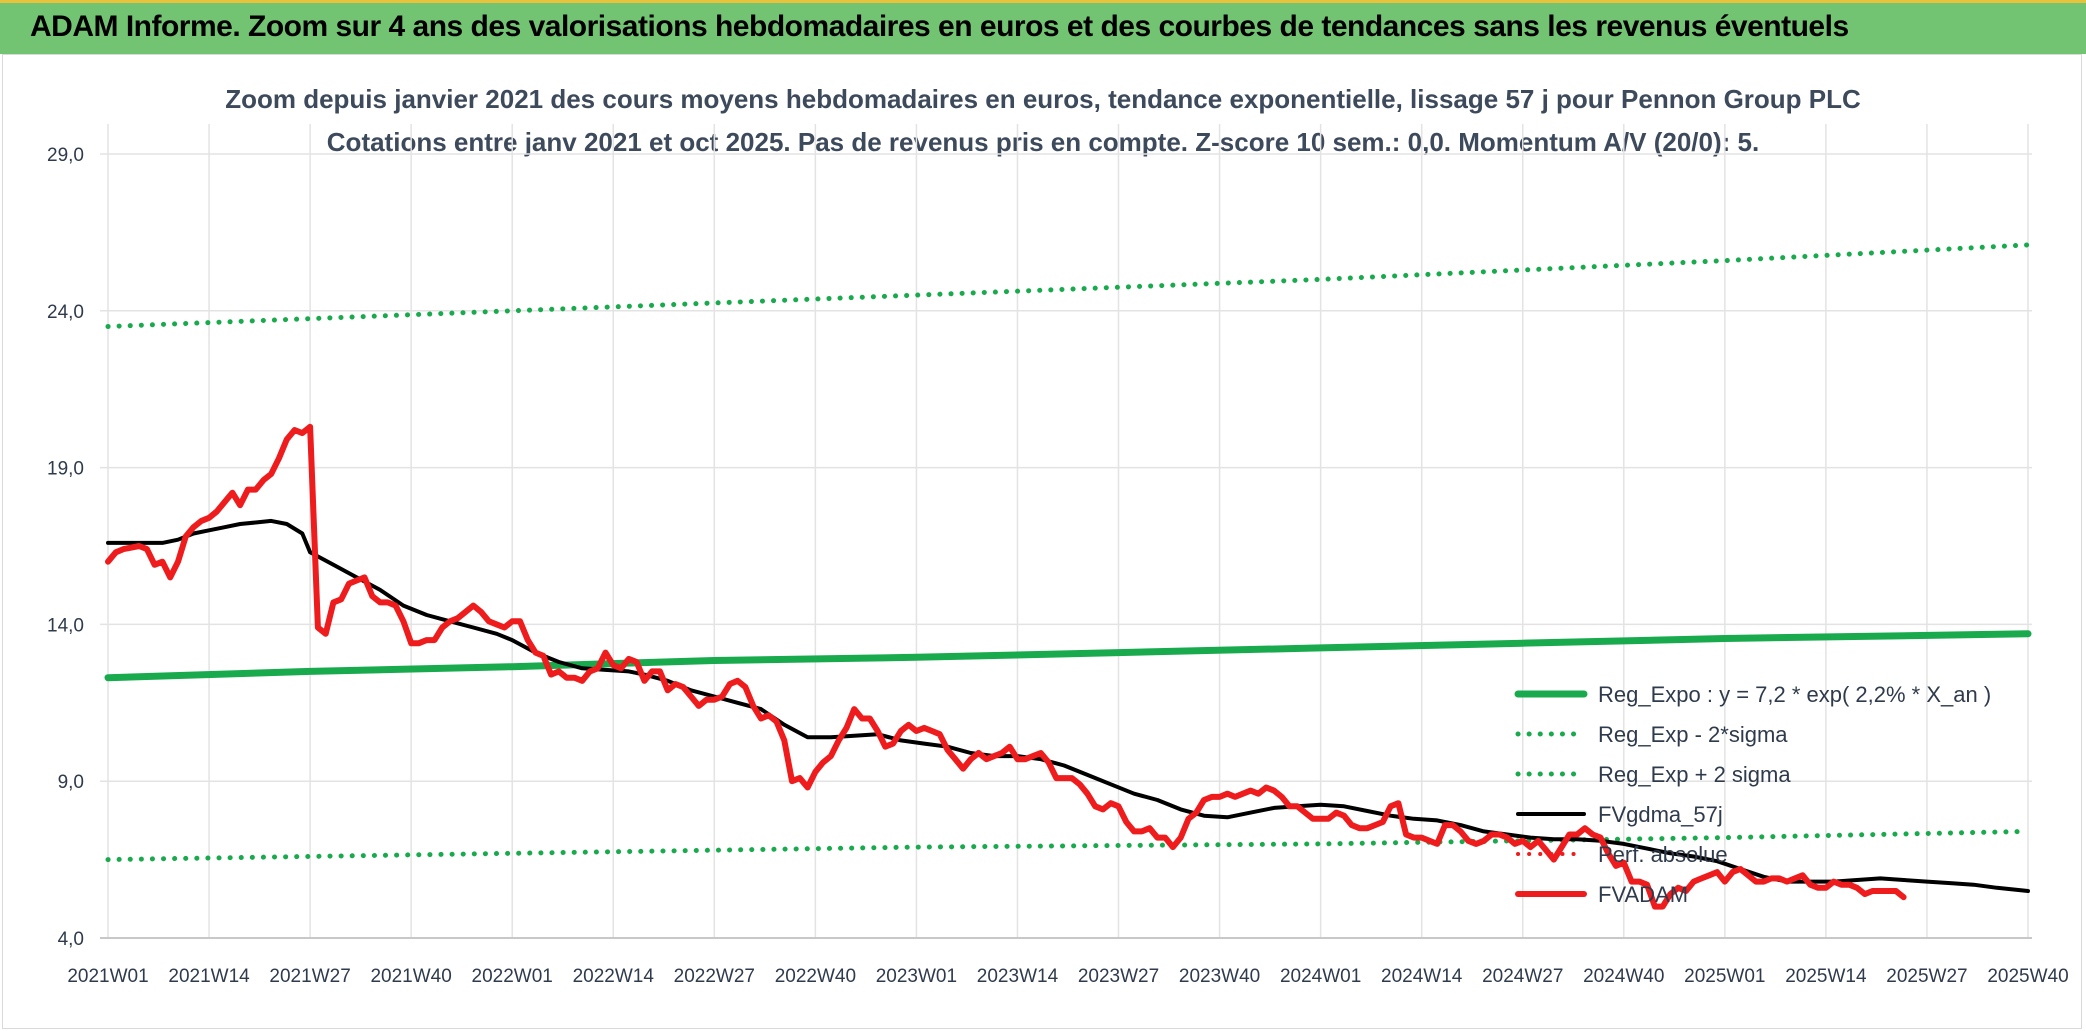  I want to click on legend-label: FVgdma_57j, so click(1660, 814).